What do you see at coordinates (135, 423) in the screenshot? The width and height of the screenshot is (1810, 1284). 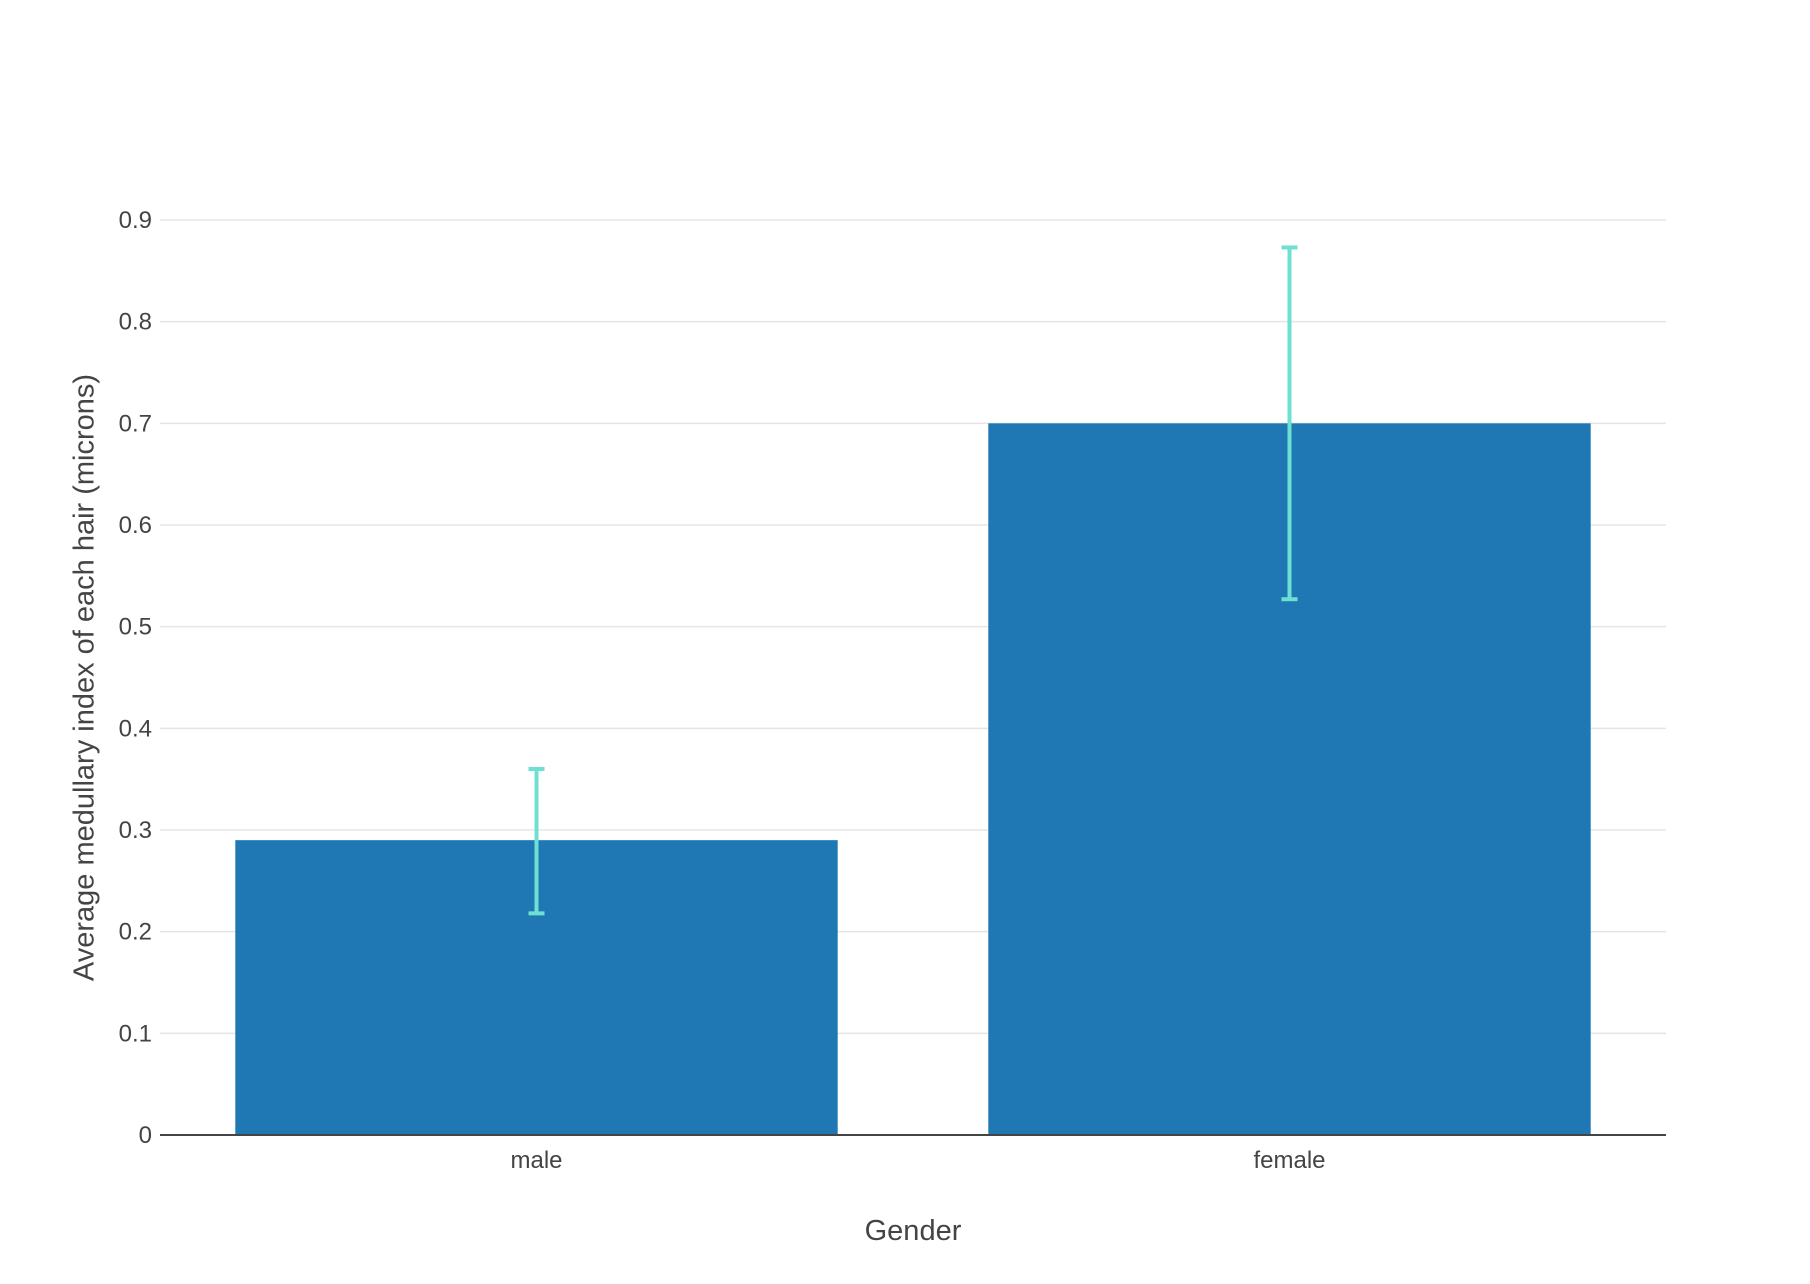 I see `y-tick-label: 0.7` at bounding box center [135, 423].